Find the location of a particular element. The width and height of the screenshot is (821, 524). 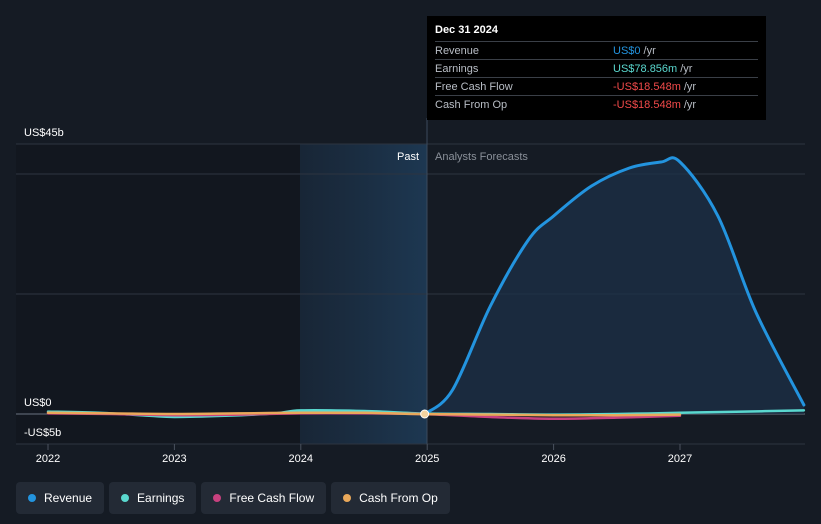

tooltip-row: Cash From Op -US$18.548m/yr is located at coordinates (596, 104).